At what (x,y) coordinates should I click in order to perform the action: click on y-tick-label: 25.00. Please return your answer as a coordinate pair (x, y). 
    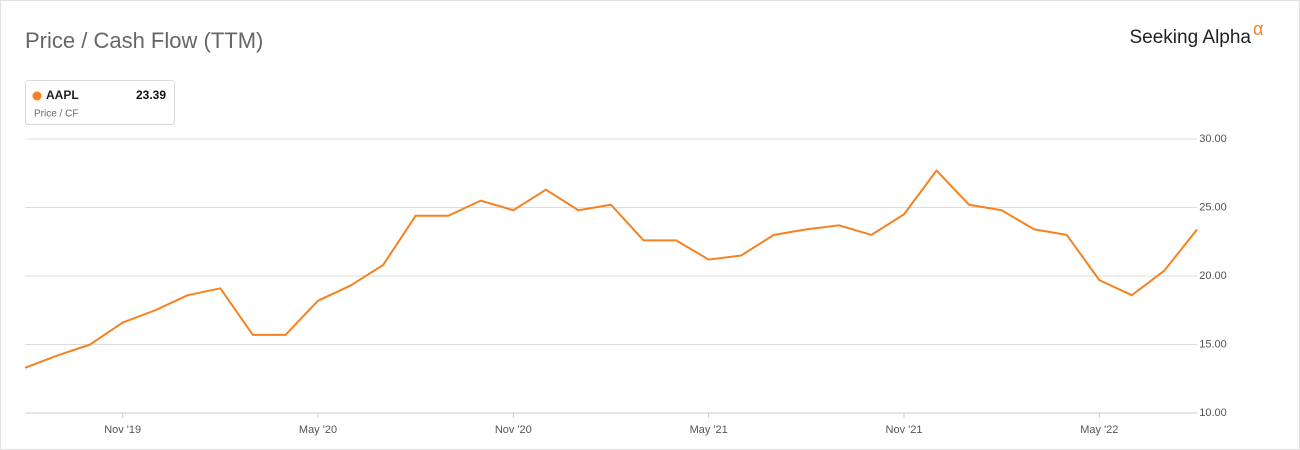
    Looking at the image, I should click on (1213, 207).